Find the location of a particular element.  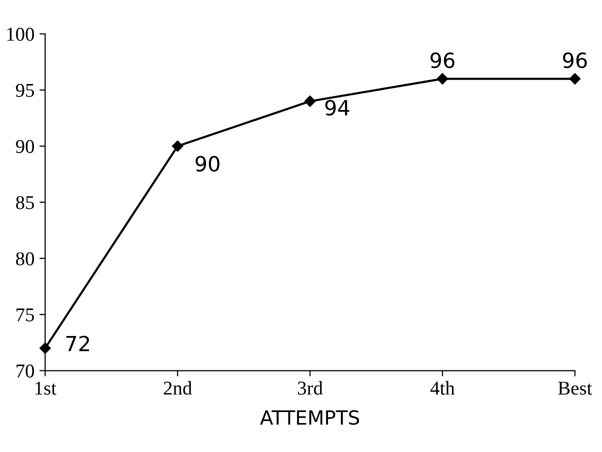

y-tick-label: 90 is located at coordinates (25, 147).